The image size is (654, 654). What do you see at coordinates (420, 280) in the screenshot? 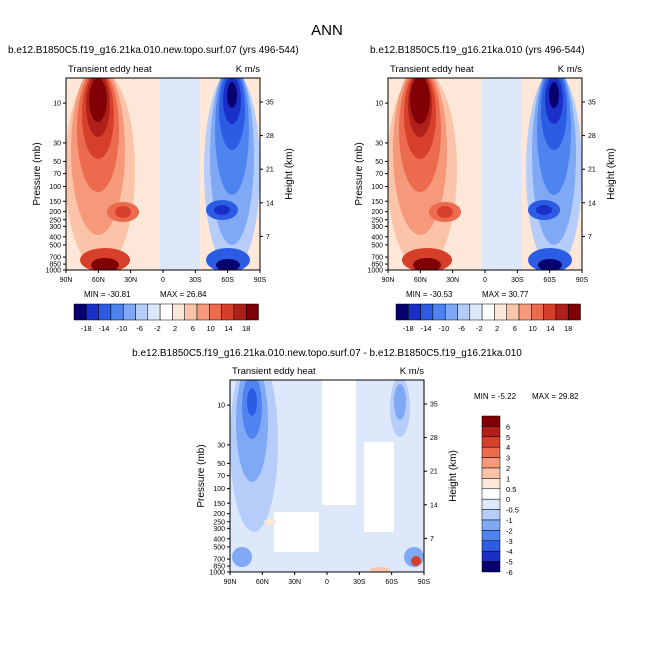
I see `x-tick-label: 60N` at bounding box center [420, 280].